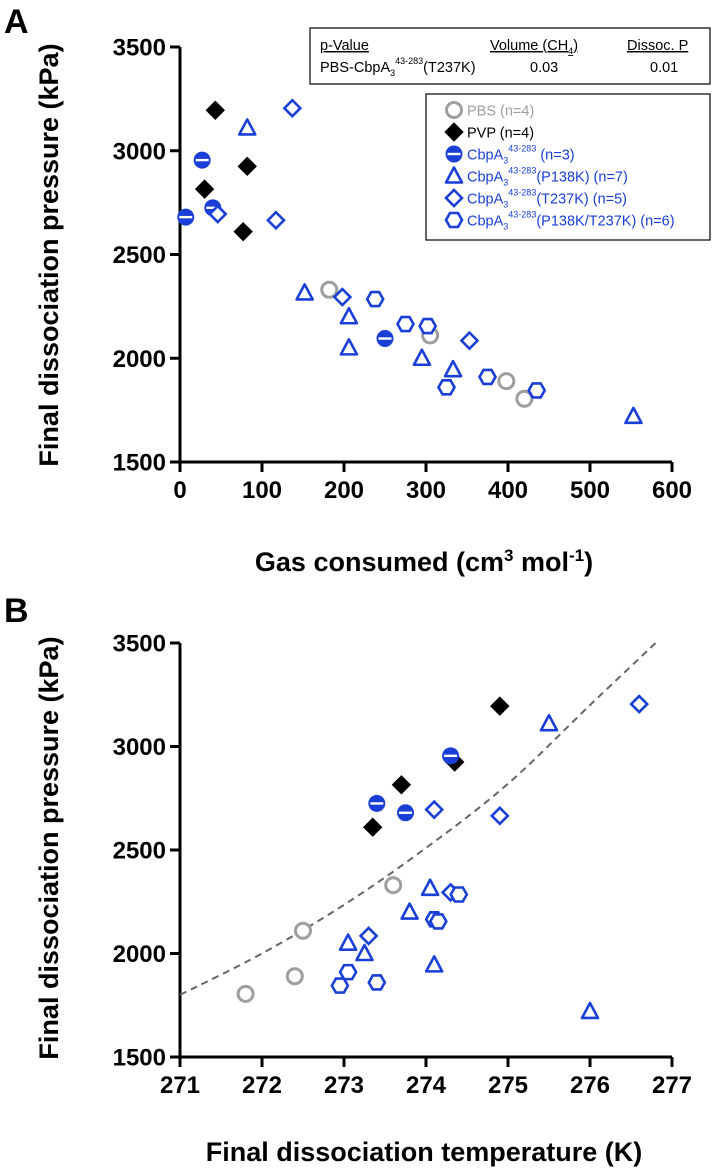  I want to click on pvalue-row-label: PBS-CbpA343-283(T237K), so click(398, 67).